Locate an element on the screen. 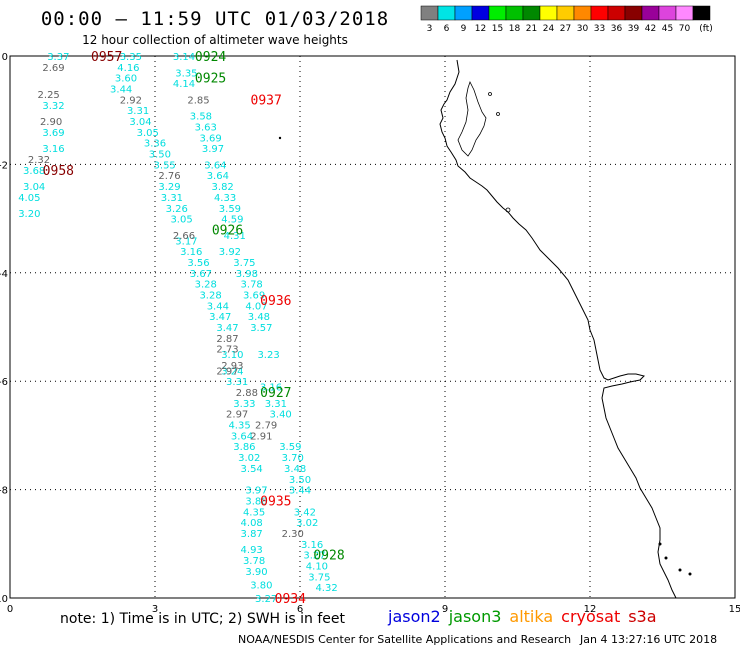 The width and height of the screenshot is (740, 650). satellite-legend: jason2 jason3 altika cryosat s3a is located at coordinates (526, 616).